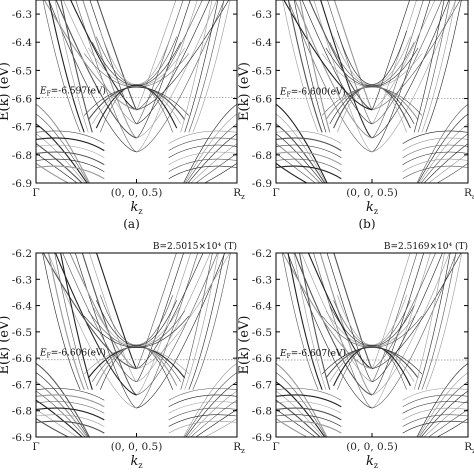 The width and height of the screenshot is (474, 474). Describe the element at coordinates (239, 194) in the screenshot. I see `x-tick-label-right: Rz` at that location.